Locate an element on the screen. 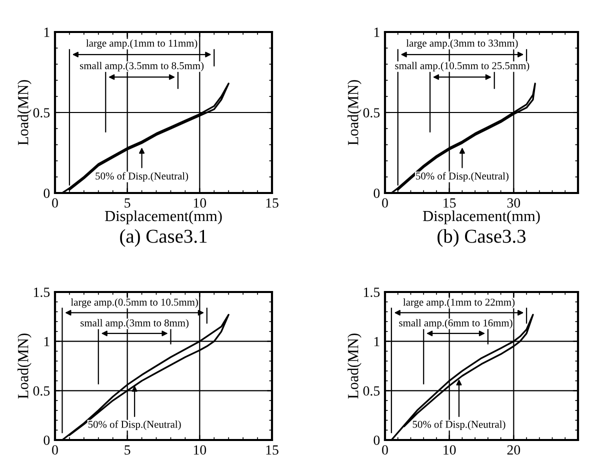 Image resolution: width=589 pixels, height=470 pixels. annotation: small amp.(3.5mm to 8.5mm) is located at coordinates (142, 67).